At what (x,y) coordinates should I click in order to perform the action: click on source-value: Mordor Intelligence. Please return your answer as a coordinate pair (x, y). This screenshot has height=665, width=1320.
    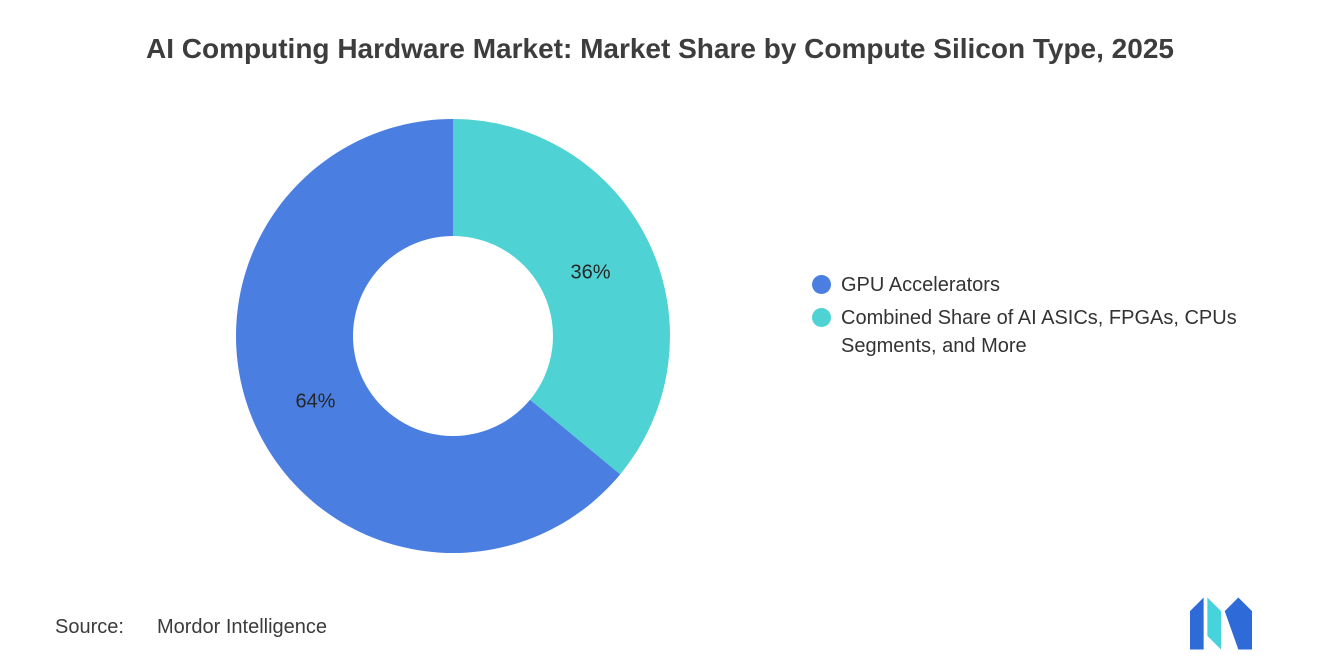
    Looking at the image, I should click on (242, 627).